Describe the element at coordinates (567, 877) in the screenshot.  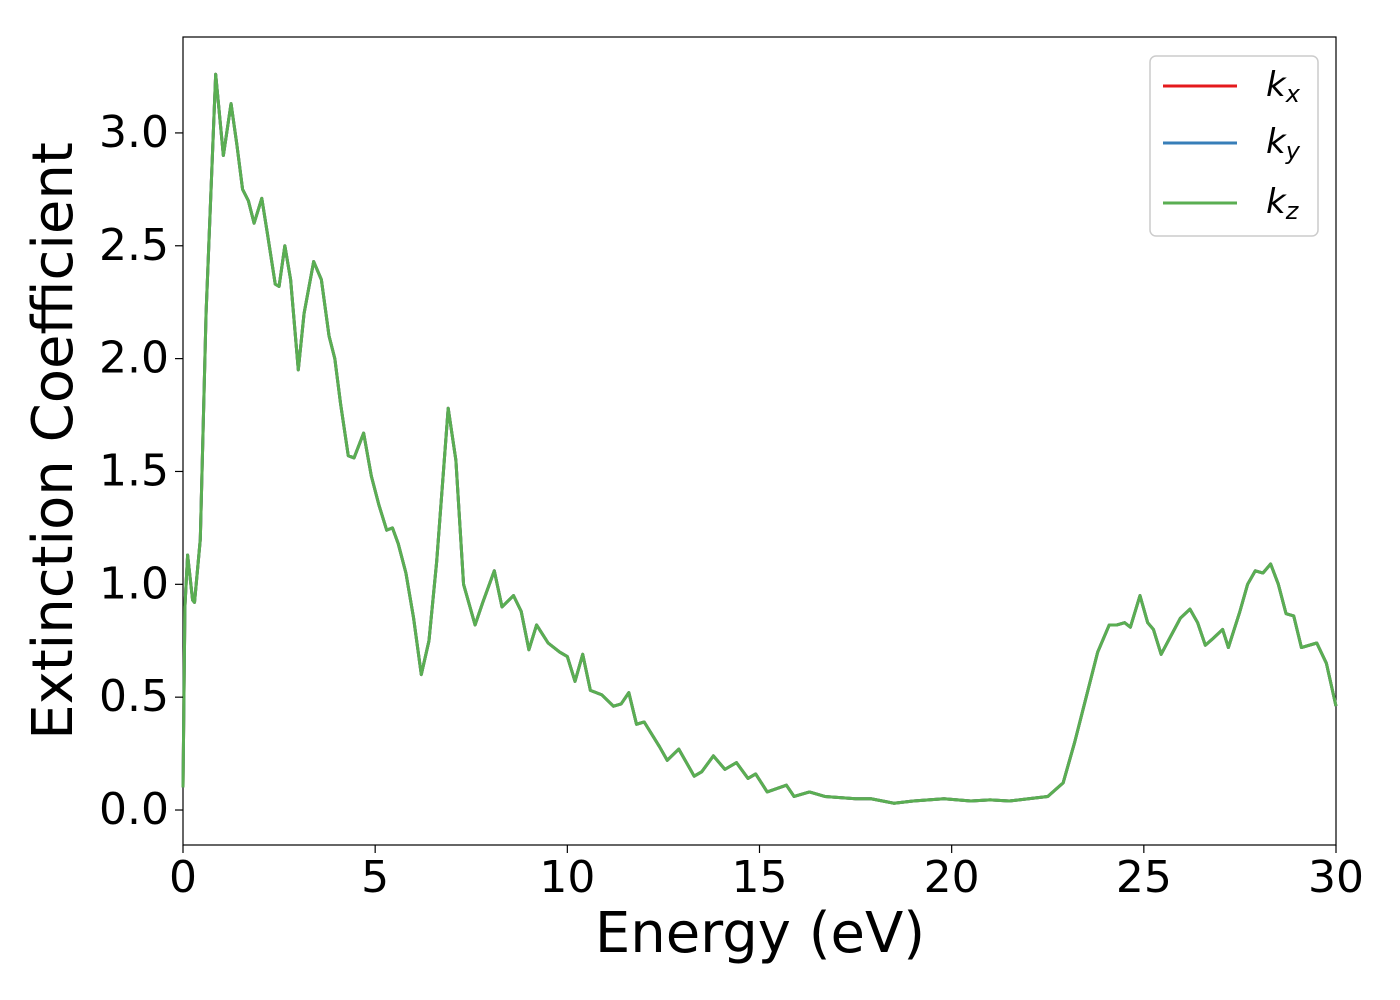
I see `x-tick-label: 10` at that location.